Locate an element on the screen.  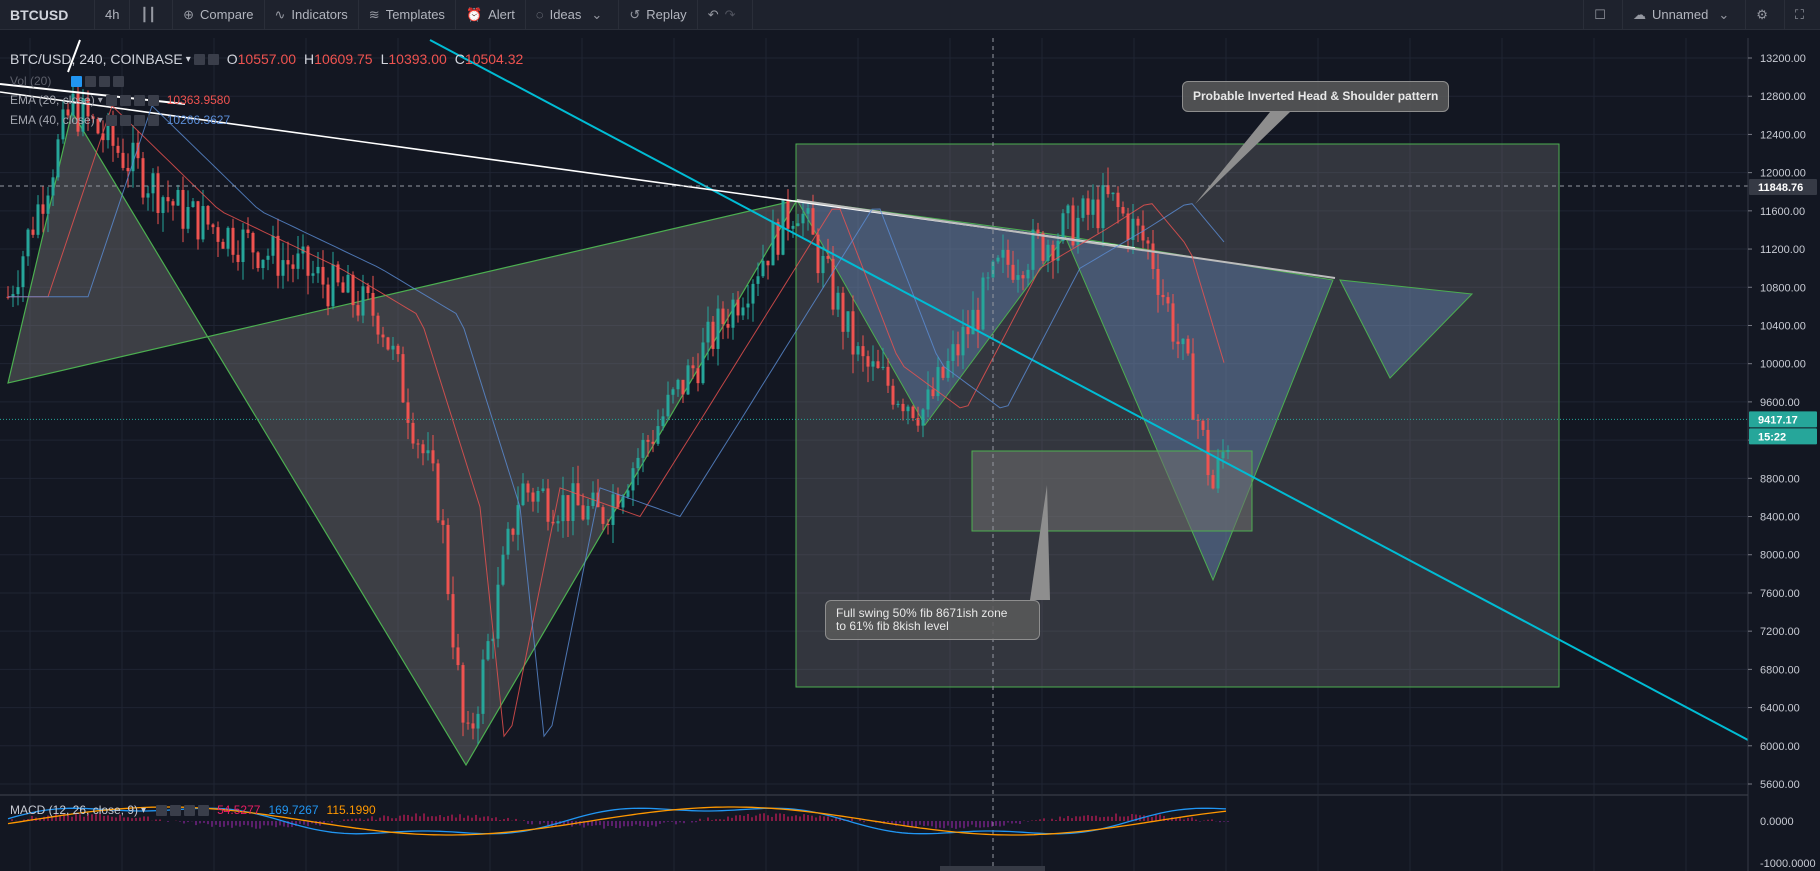
interval-label: 4h is located at coordinates (112, 14).